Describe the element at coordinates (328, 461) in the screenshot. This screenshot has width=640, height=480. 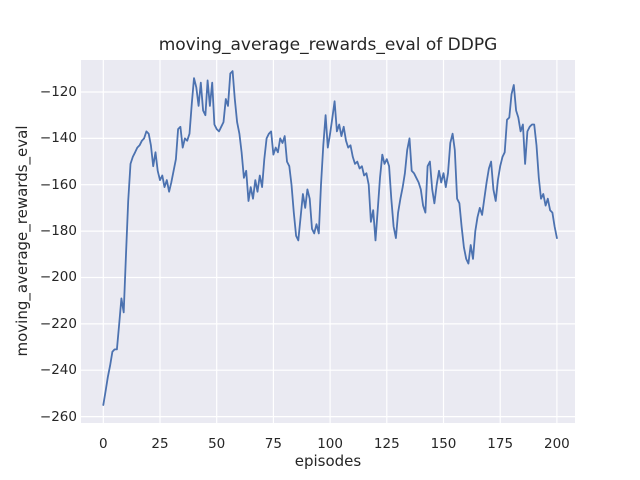
I see `x-axis-label: episodes` at that location.